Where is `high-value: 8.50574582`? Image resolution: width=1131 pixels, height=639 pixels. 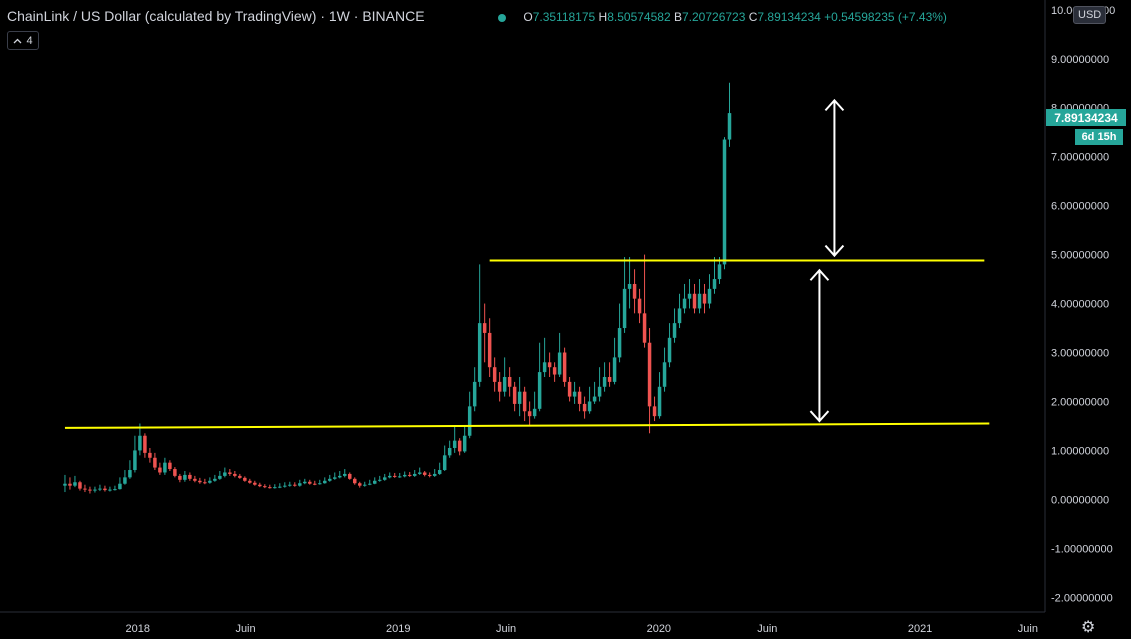 high-value: 8.50574582 is located at coordinates (639, 17).